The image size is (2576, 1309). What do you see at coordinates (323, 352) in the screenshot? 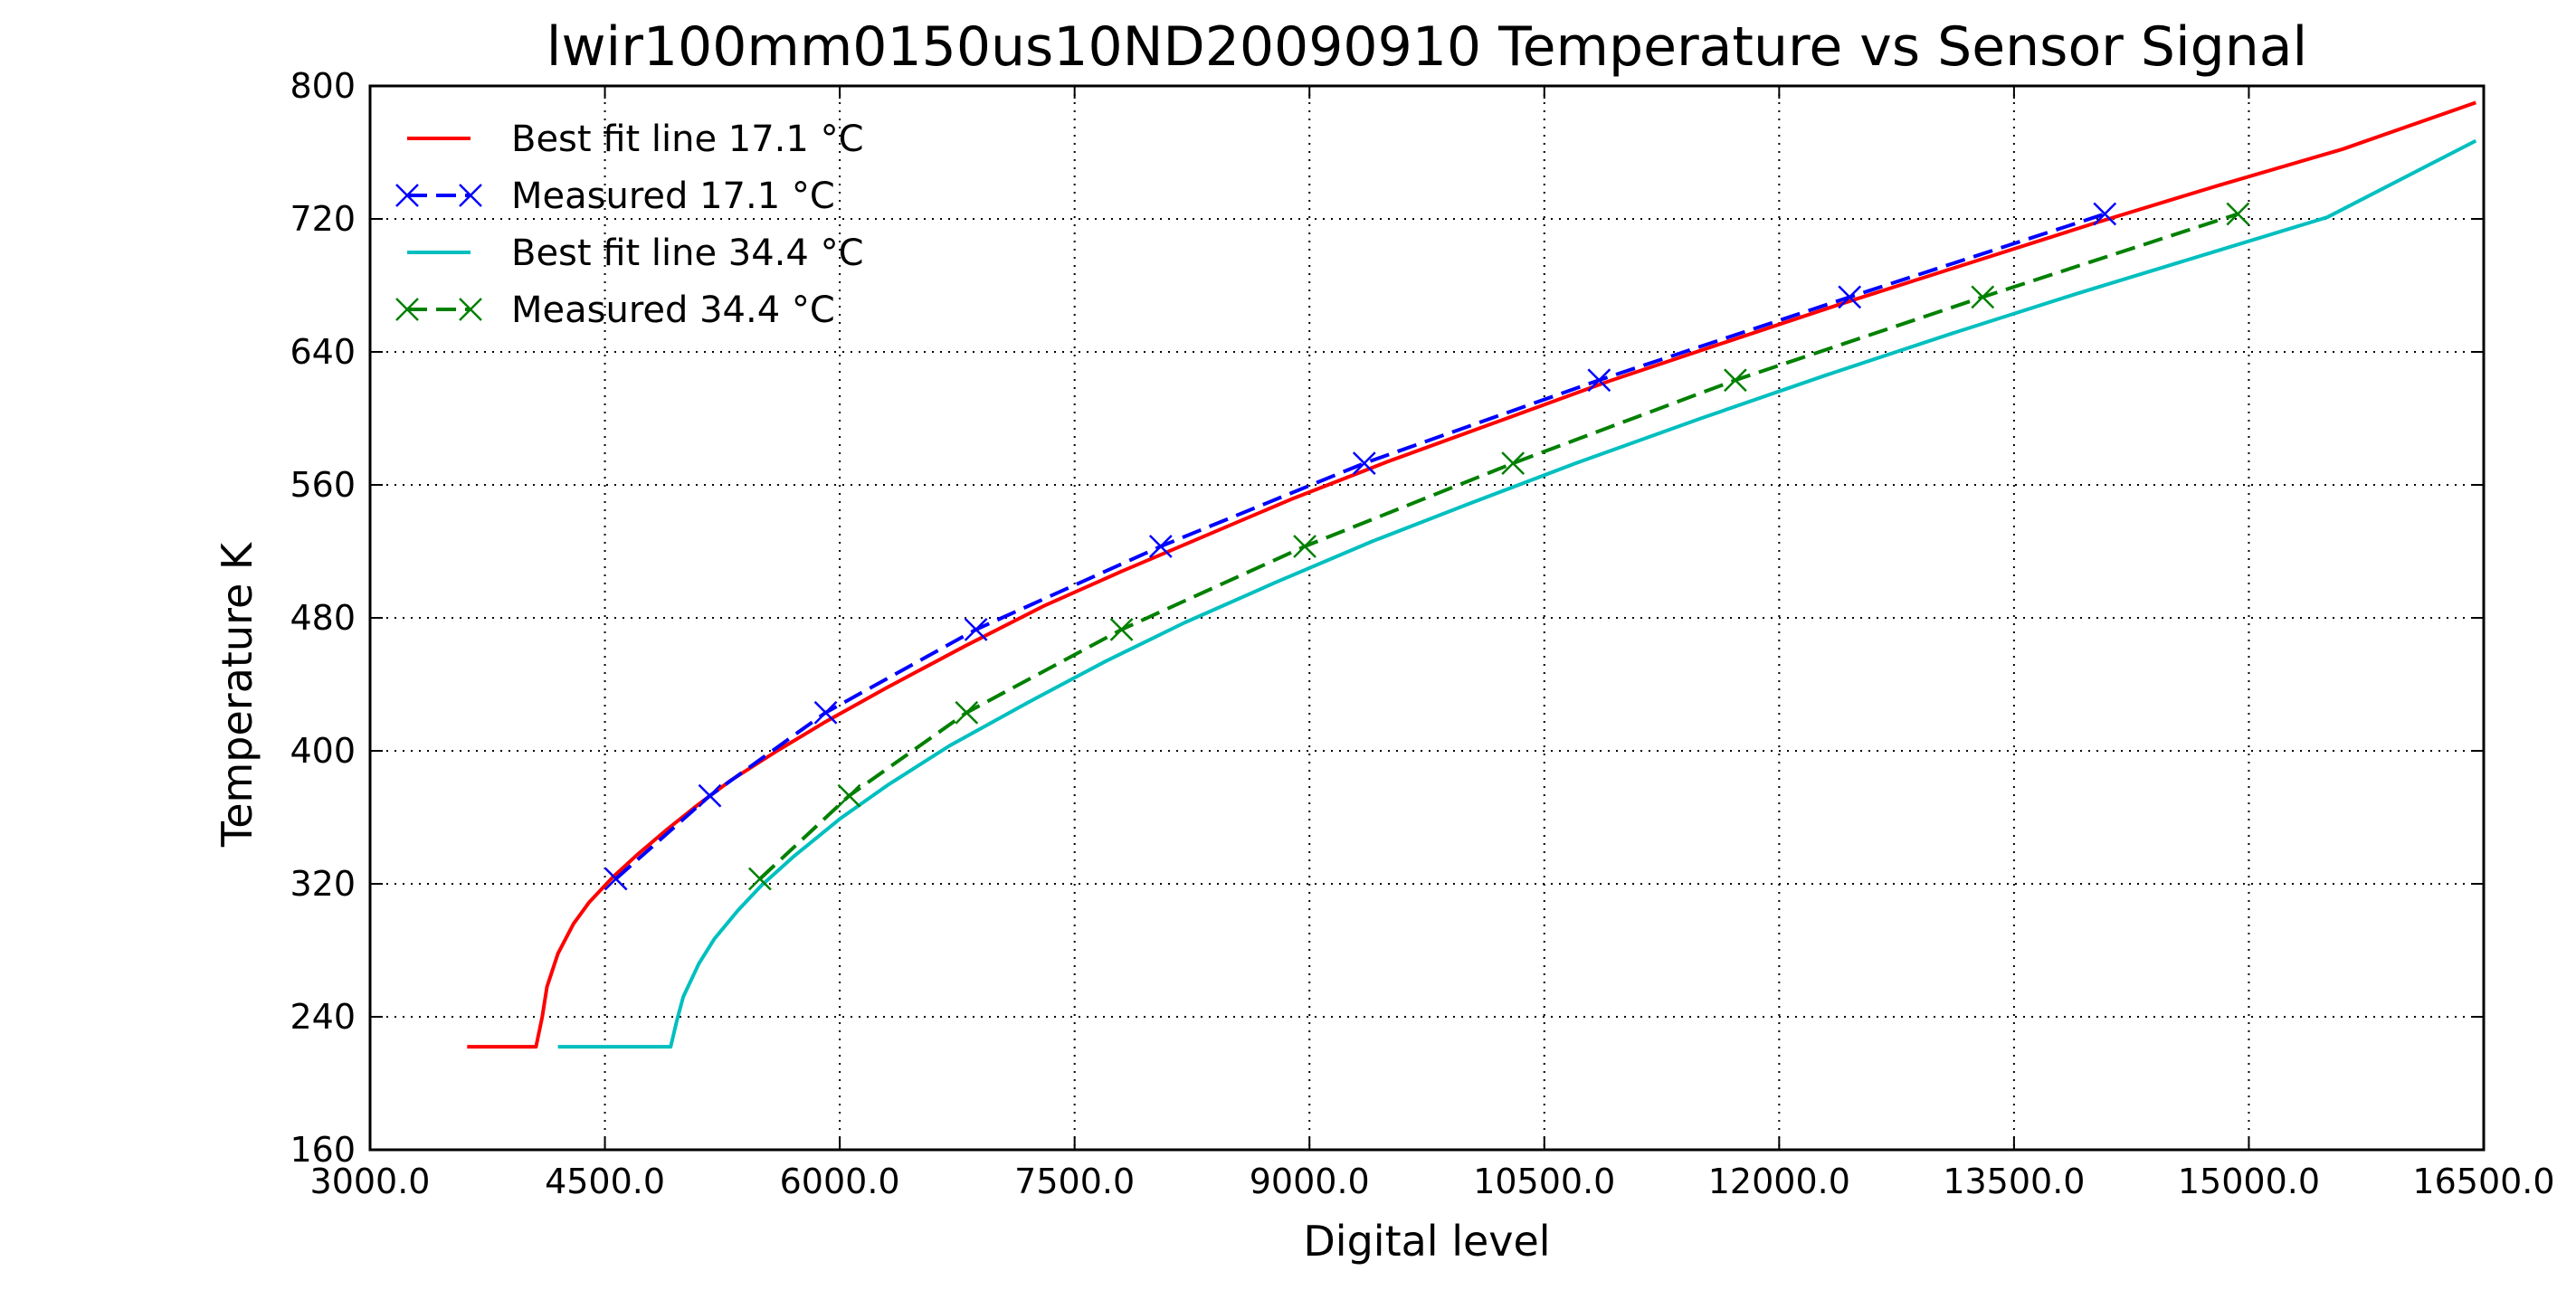
I see `y-tick-label: 640` at bounding box center [323, 352].